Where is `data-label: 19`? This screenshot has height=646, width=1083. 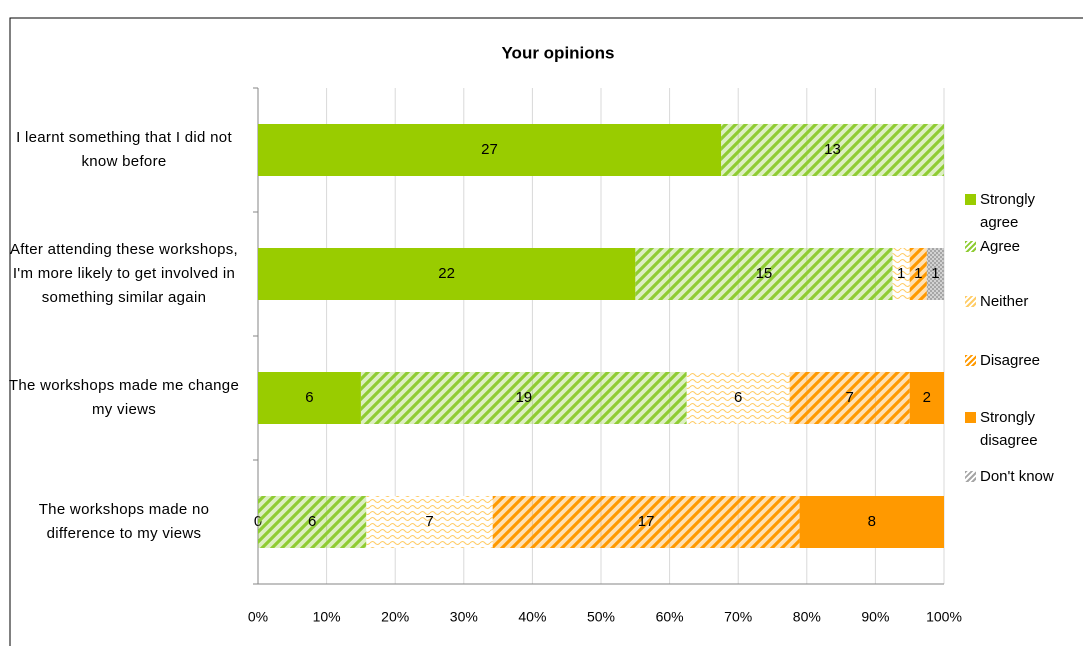 data-label: 19 is located at coordinates (523, 397).